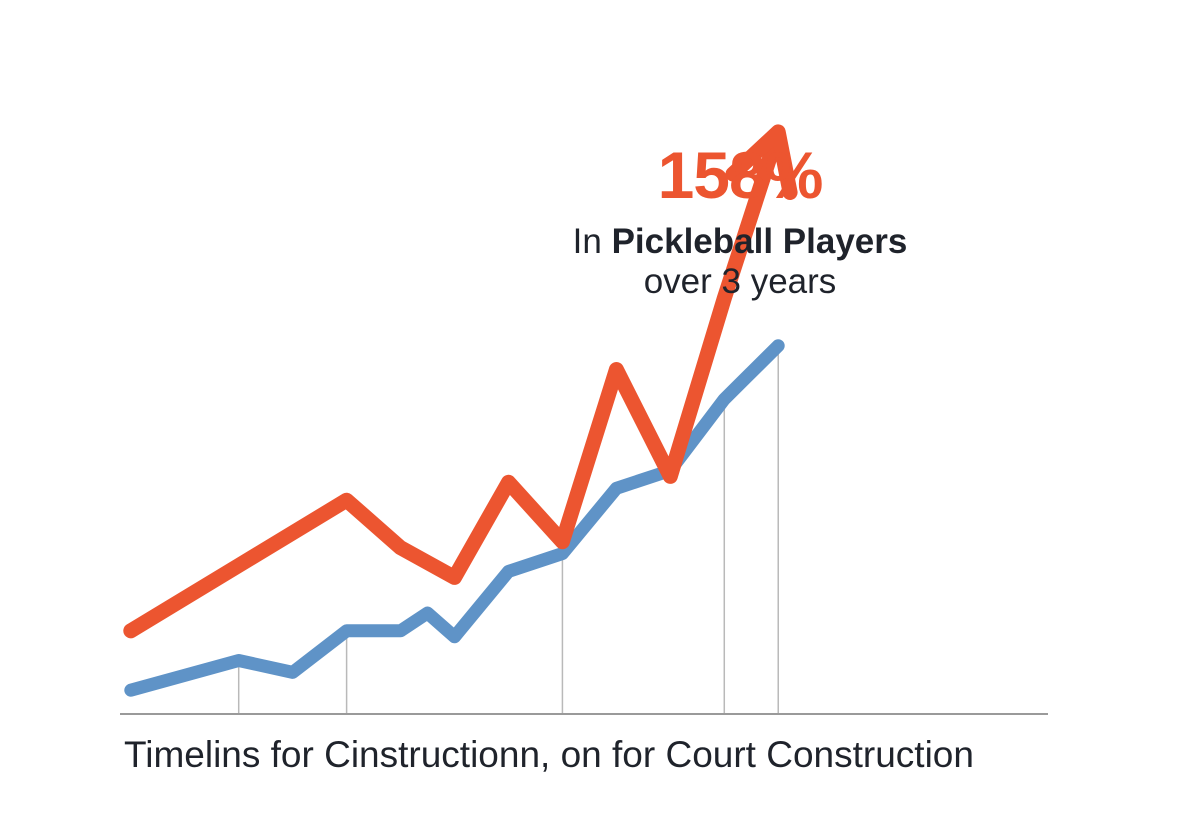 The height and width of the screenshot is (840, 1200). Describe the element at coordinates (592, 241) in the screenshot. I see `headline-prefix: In` at that location.